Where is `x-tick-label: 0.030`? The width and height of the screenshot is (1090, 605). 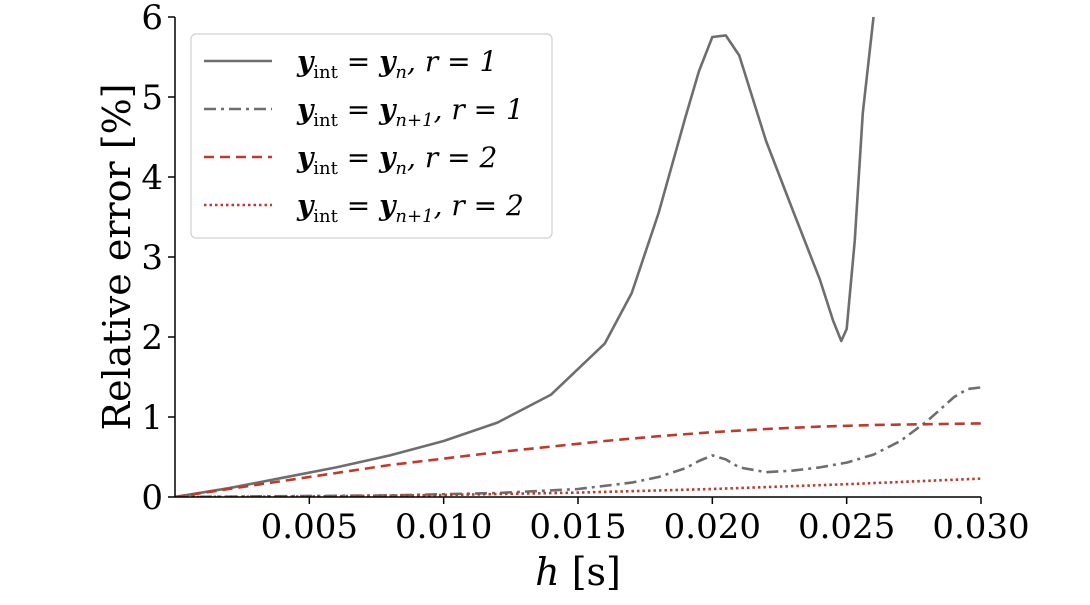 x-tick-label: 0.030 is located at coordinates (980, 527).